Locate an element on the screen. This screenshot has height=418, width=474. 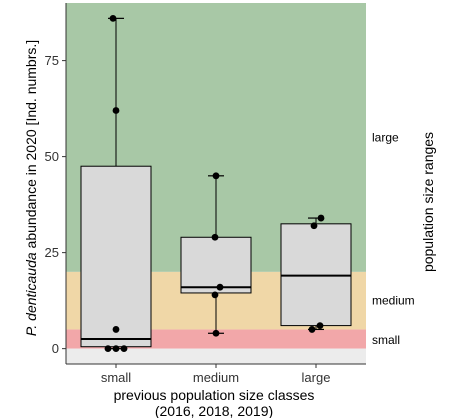
y-tick-label-25: 25 is located at coordinates (52, 252).